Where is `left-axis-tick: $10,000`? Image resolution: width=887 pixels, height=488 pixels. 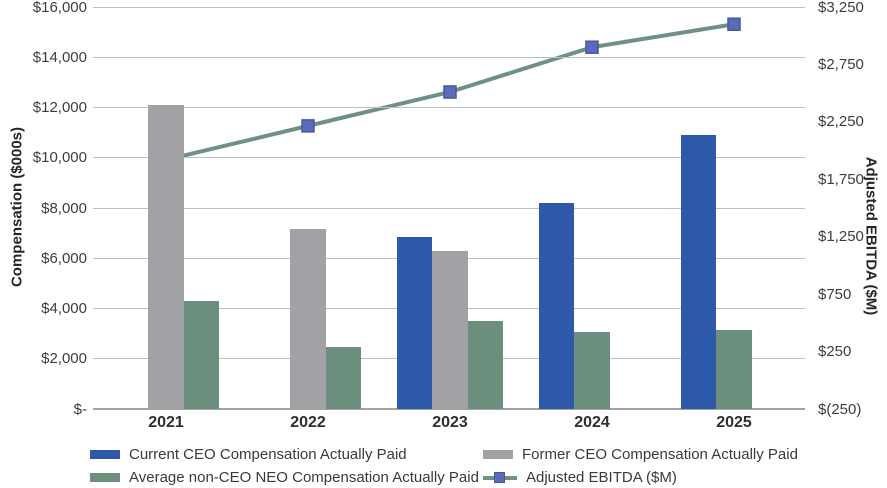 left-axis-tick: $10,000 is located at coordinates (59, 158).